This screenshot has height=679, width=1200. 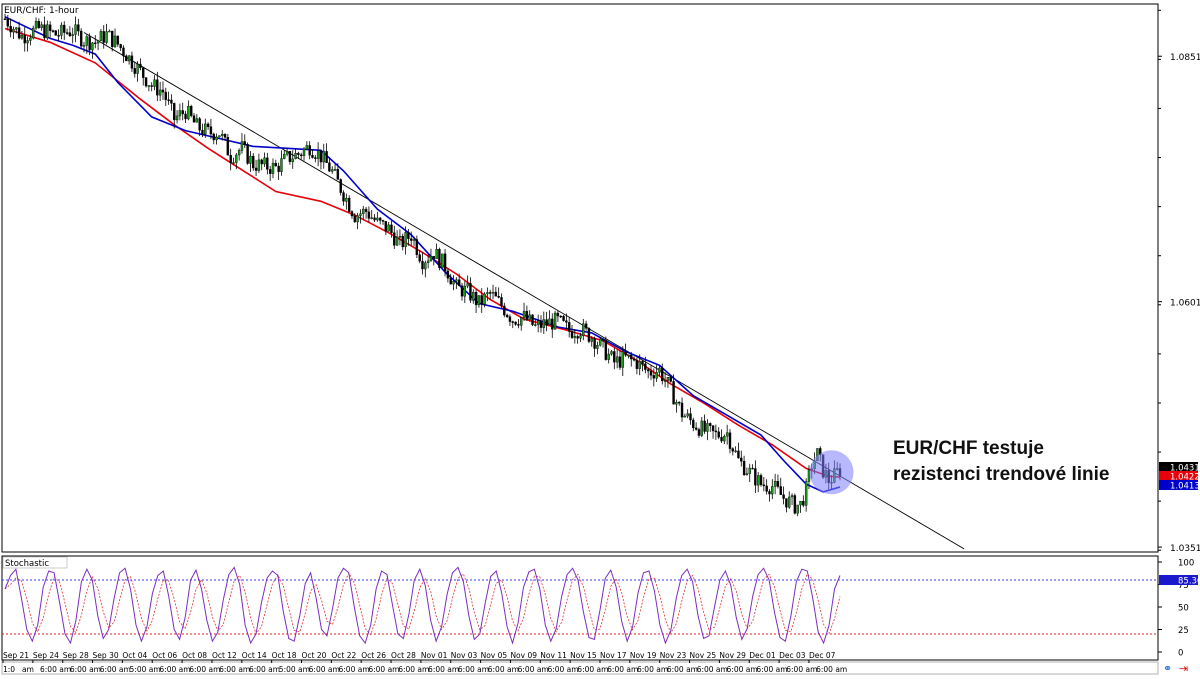 What do you see at coordinates (1183, 586) in the screenshot?
I see `stochastic-tick-label-1: 75` at bounding box center [1183, 586].